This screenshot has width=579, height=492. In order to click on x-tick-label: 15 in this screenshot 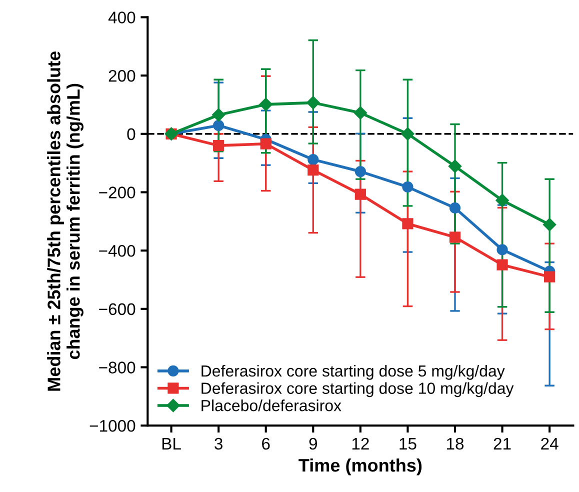, I will do `click(408, 444)`.